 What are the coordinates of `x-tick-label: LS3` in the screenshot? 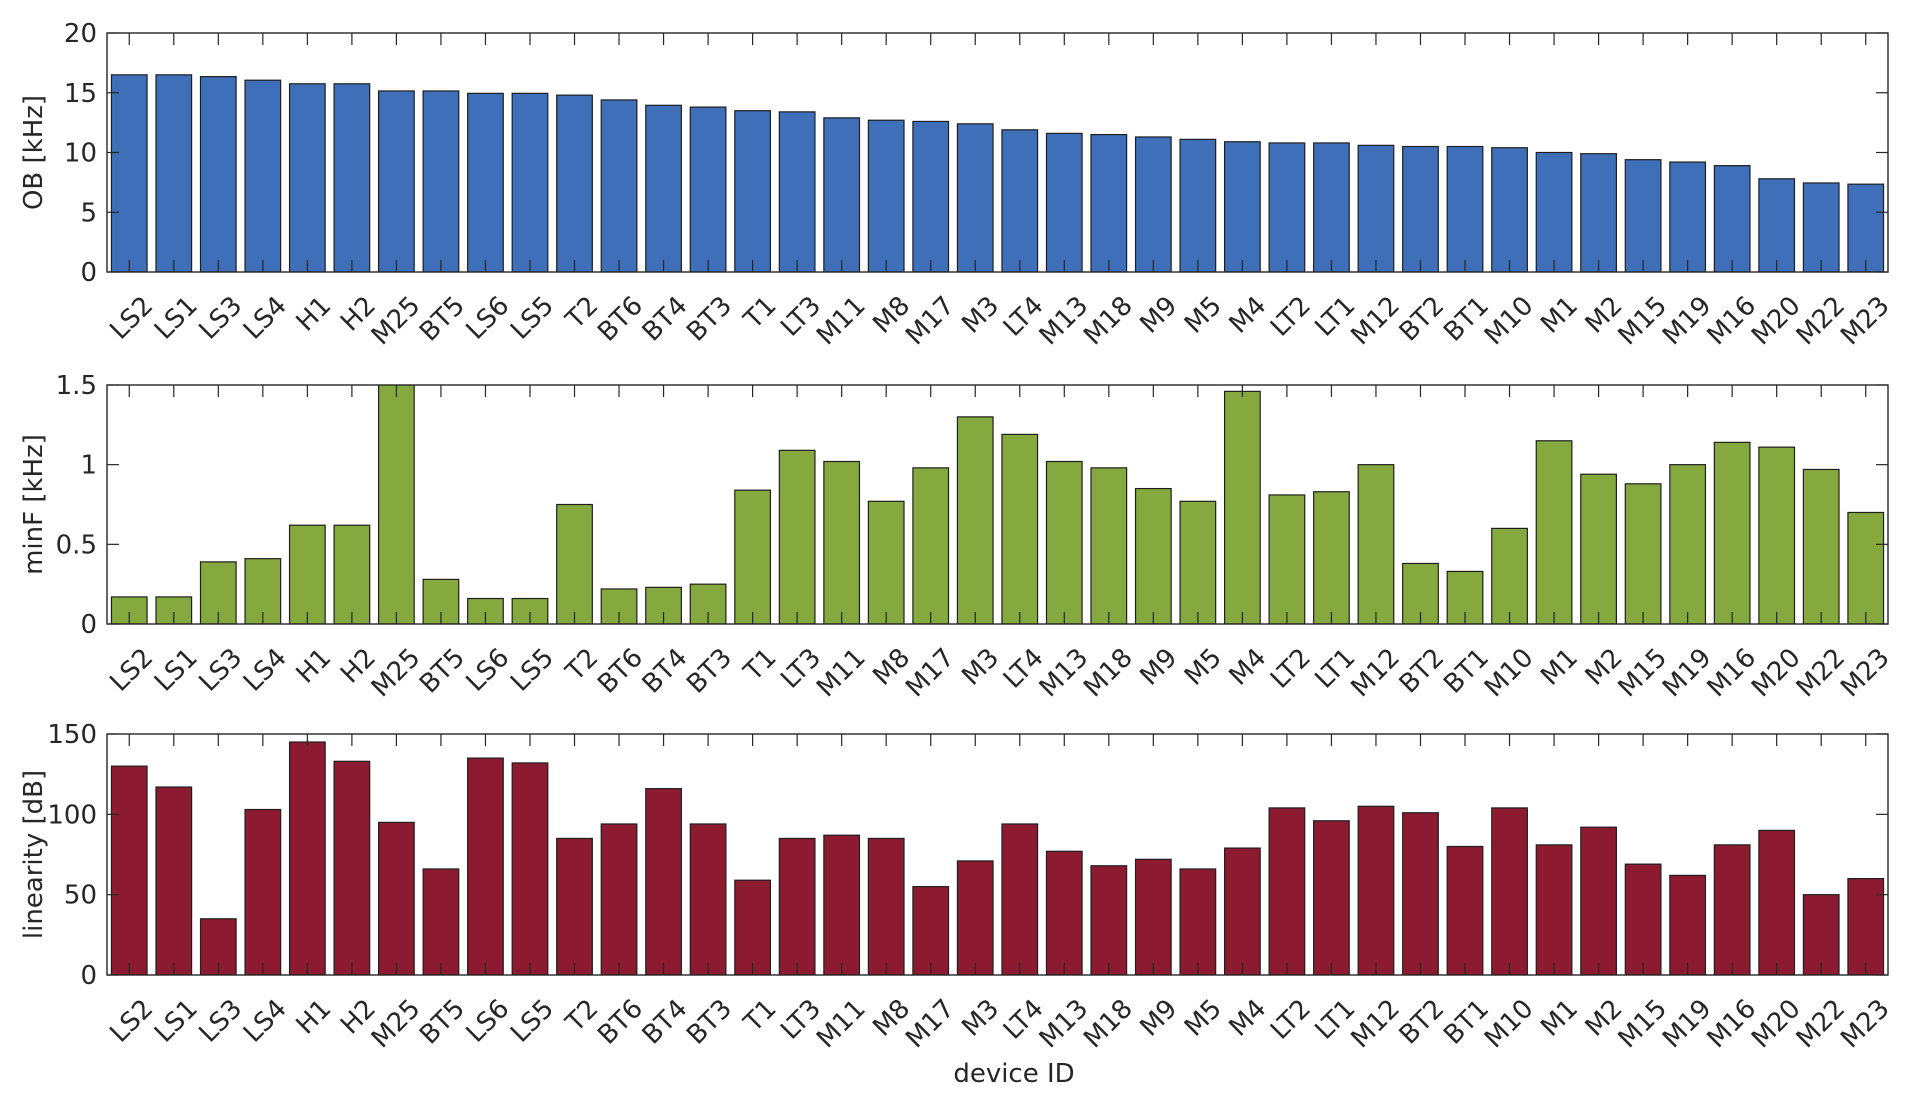 It's located at (220, 318).